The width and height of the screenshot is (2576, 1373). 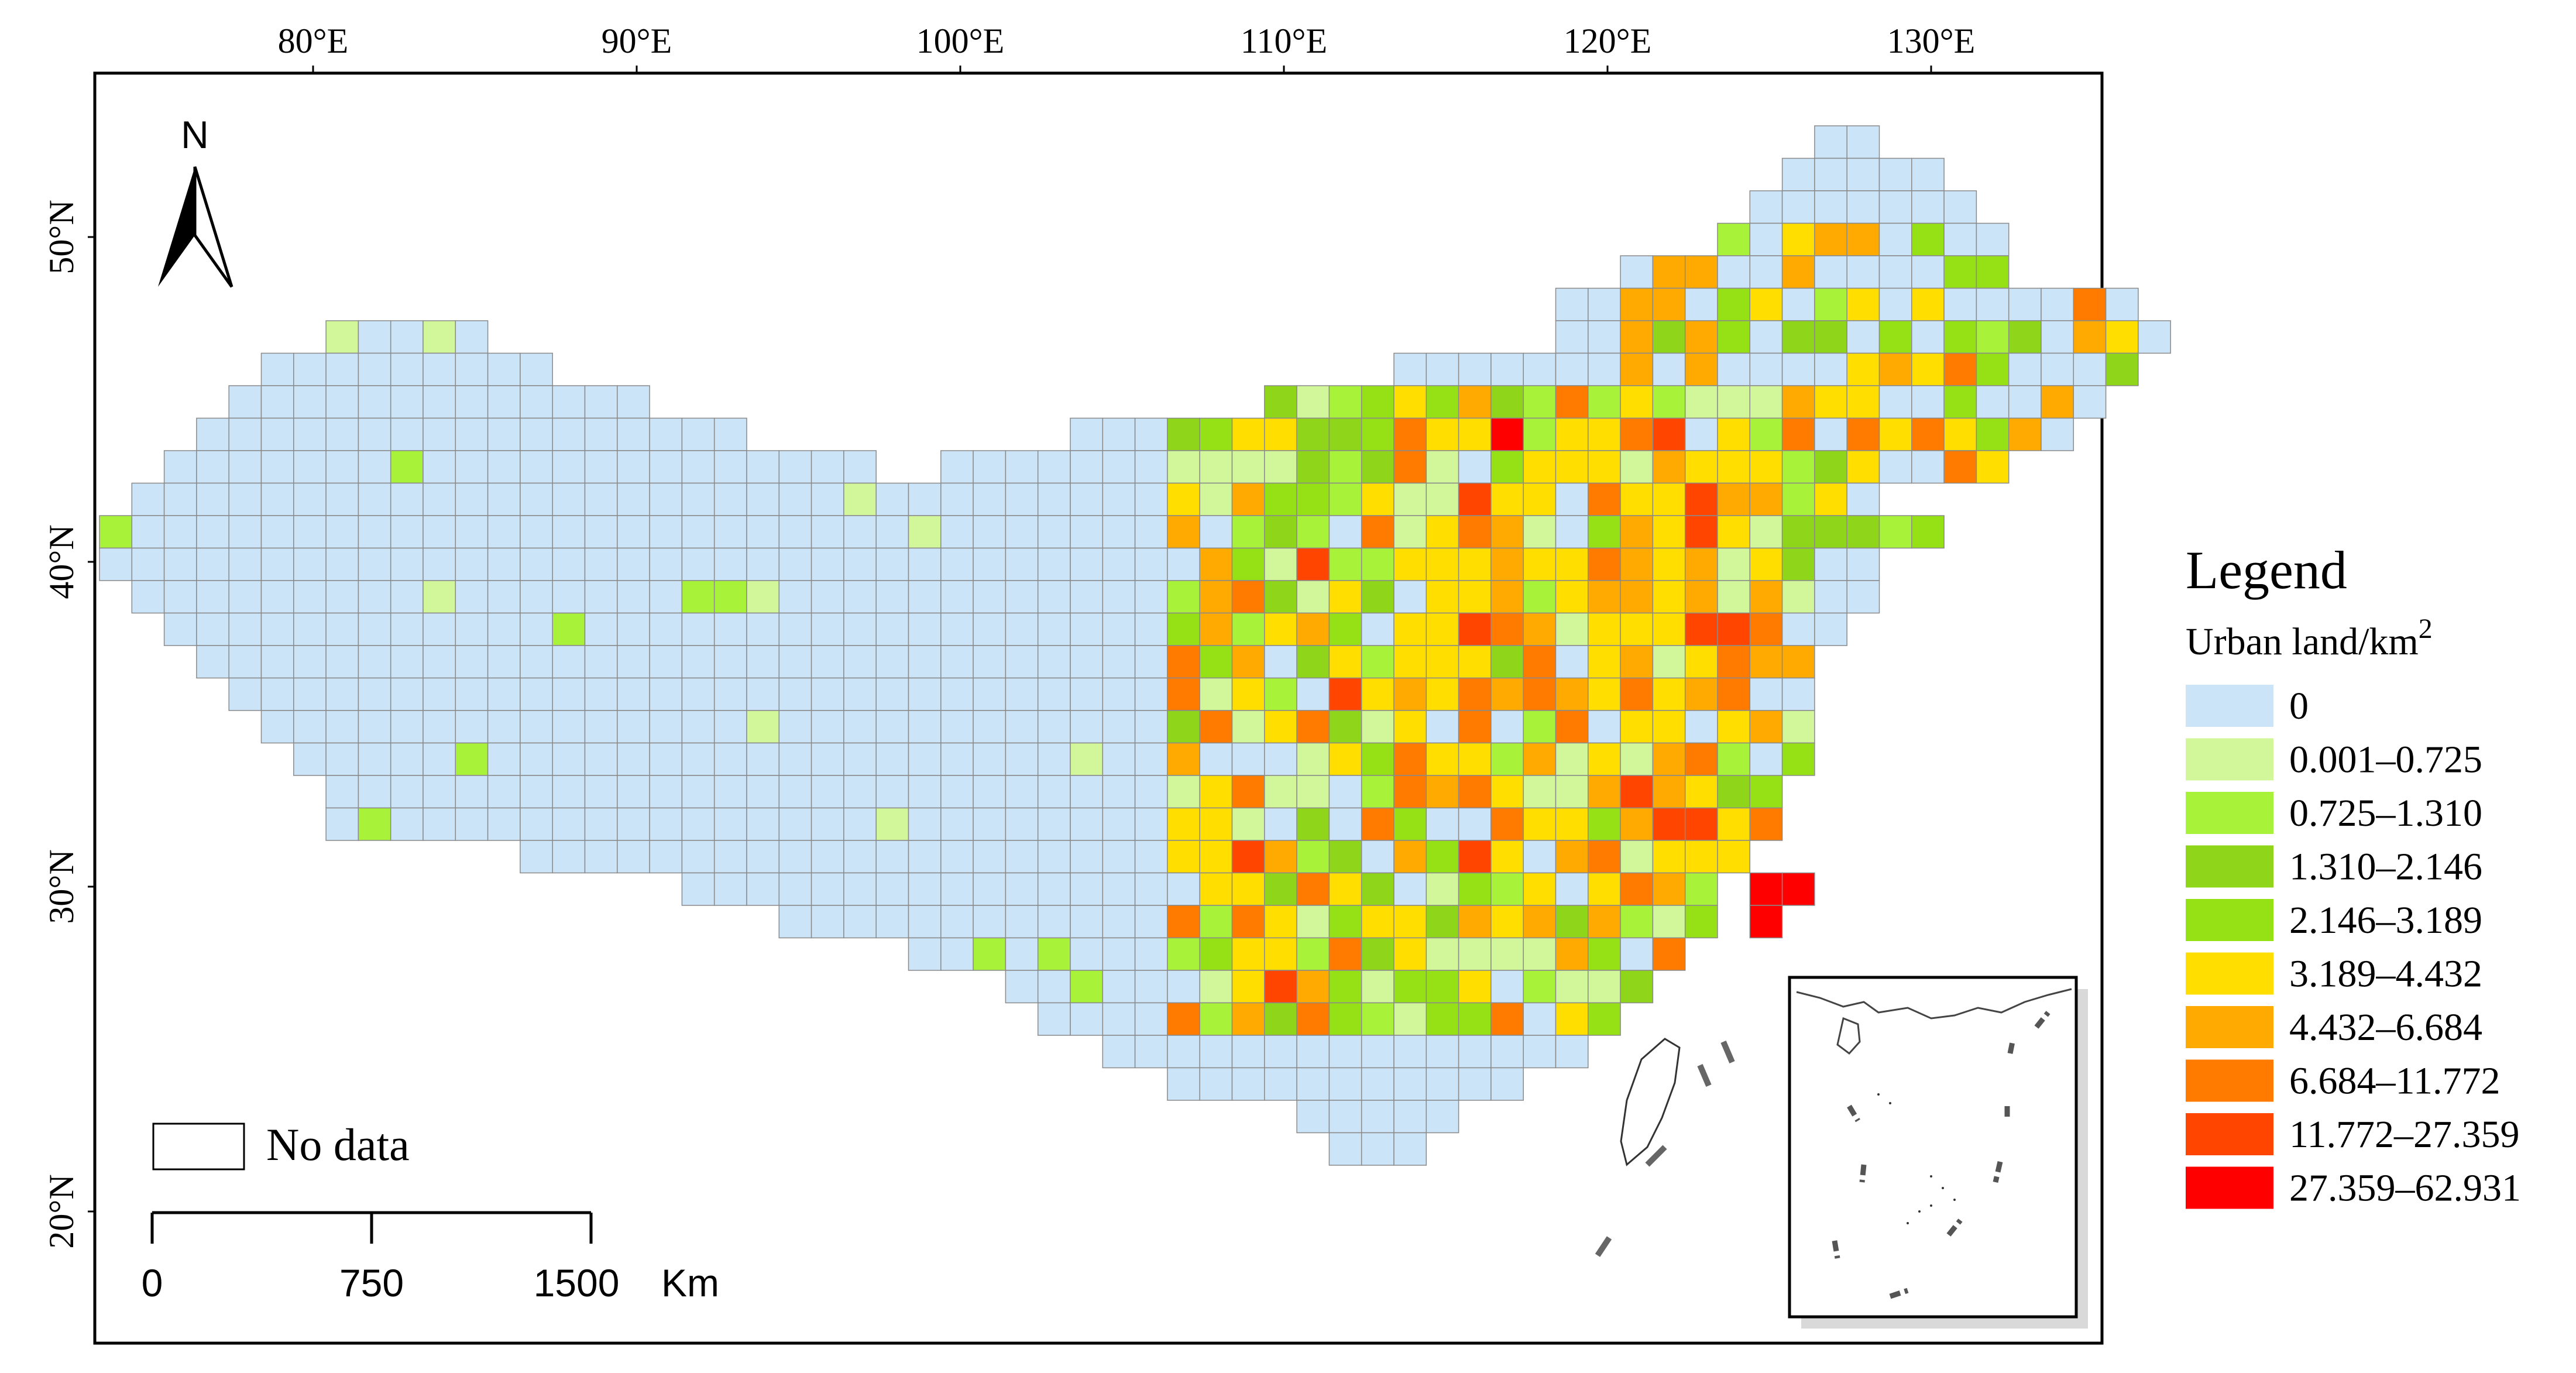 I want to click on longitude-label: 80°E, so click(x=313, y=41).